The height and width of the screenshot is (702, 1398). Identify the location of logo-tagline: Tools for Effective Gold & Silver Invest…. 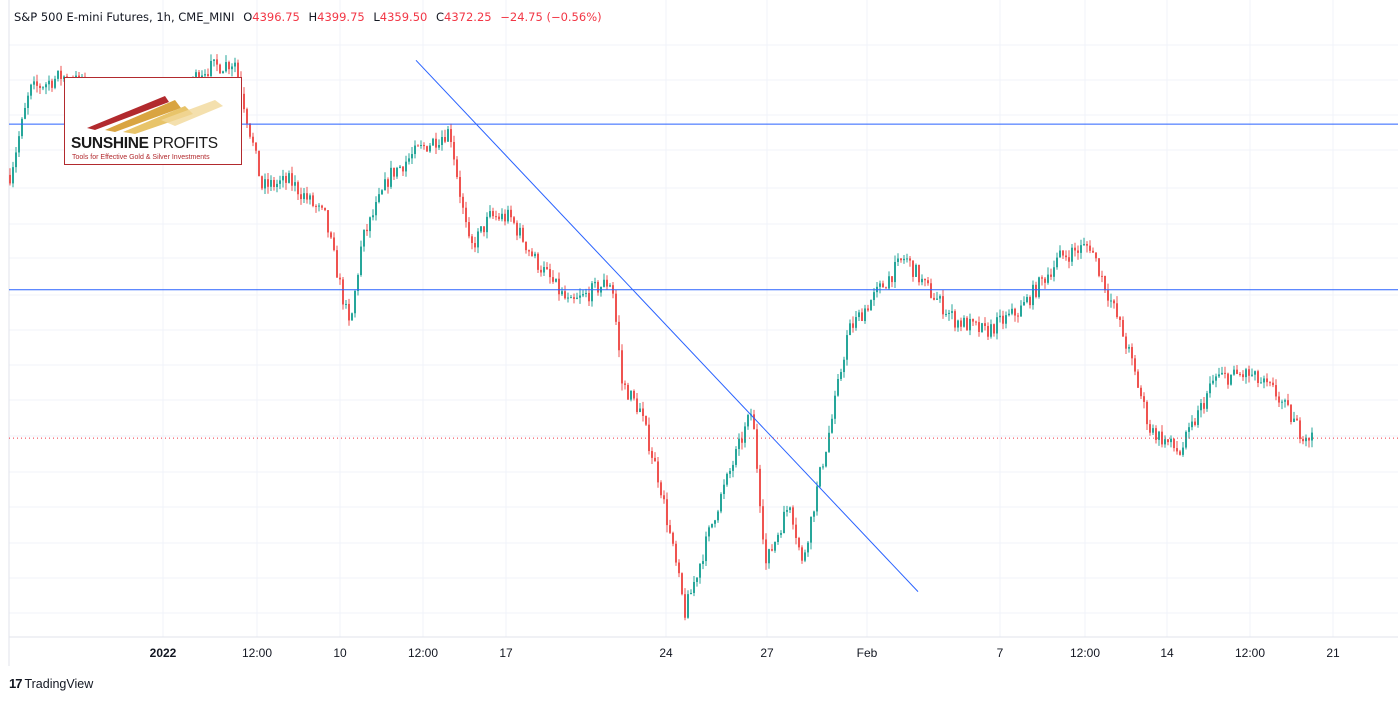
(141, 157).